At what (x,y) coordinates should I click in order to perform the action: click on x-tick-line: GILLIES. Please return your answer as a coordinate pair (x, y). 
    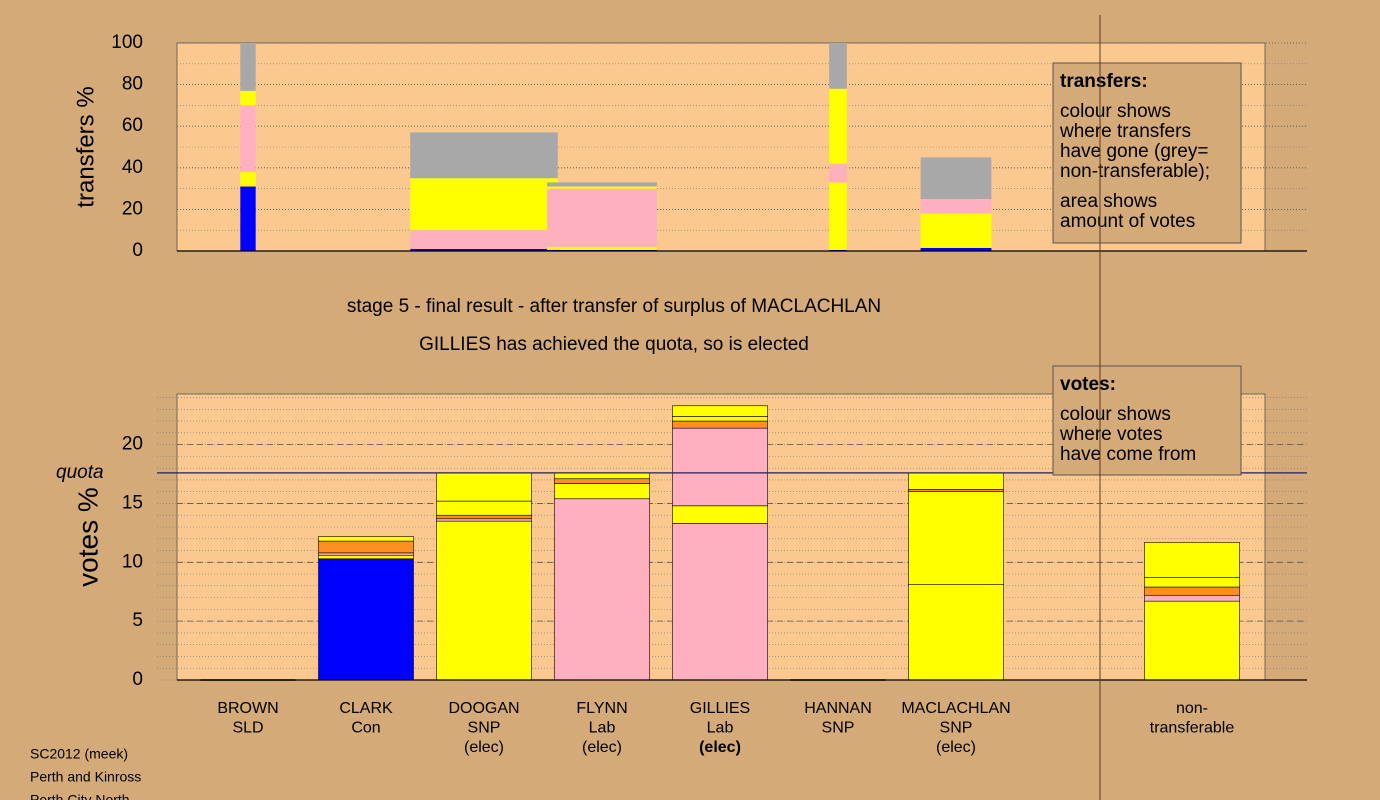
    Looking at the image, I should click on (720, 708).